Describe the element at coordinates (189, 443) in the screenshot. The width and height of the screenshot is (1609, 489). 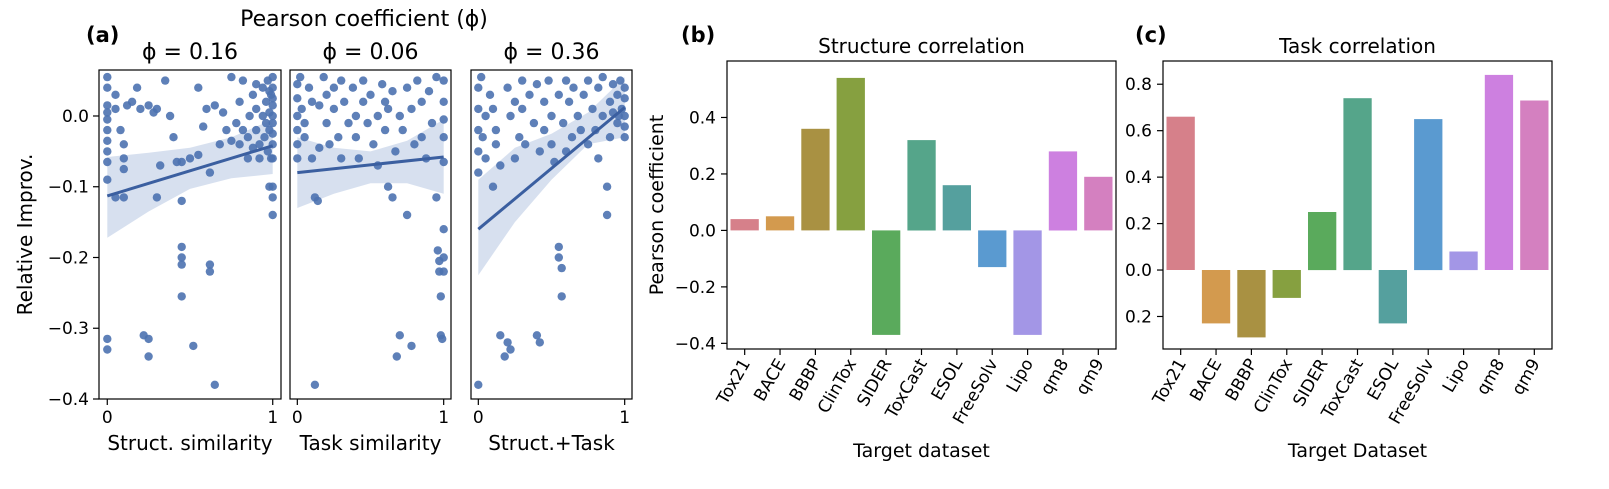
I see `x-axis-label: Struct. similarity` at that location.